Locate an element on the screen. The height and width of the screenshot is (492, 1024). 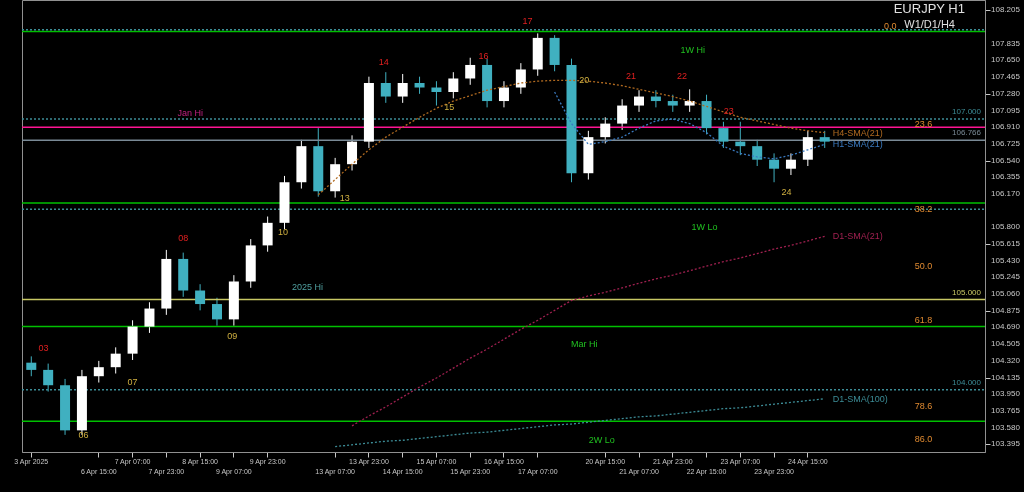
y-tick-label: 105.430 is located at coordinates (1006, 260).